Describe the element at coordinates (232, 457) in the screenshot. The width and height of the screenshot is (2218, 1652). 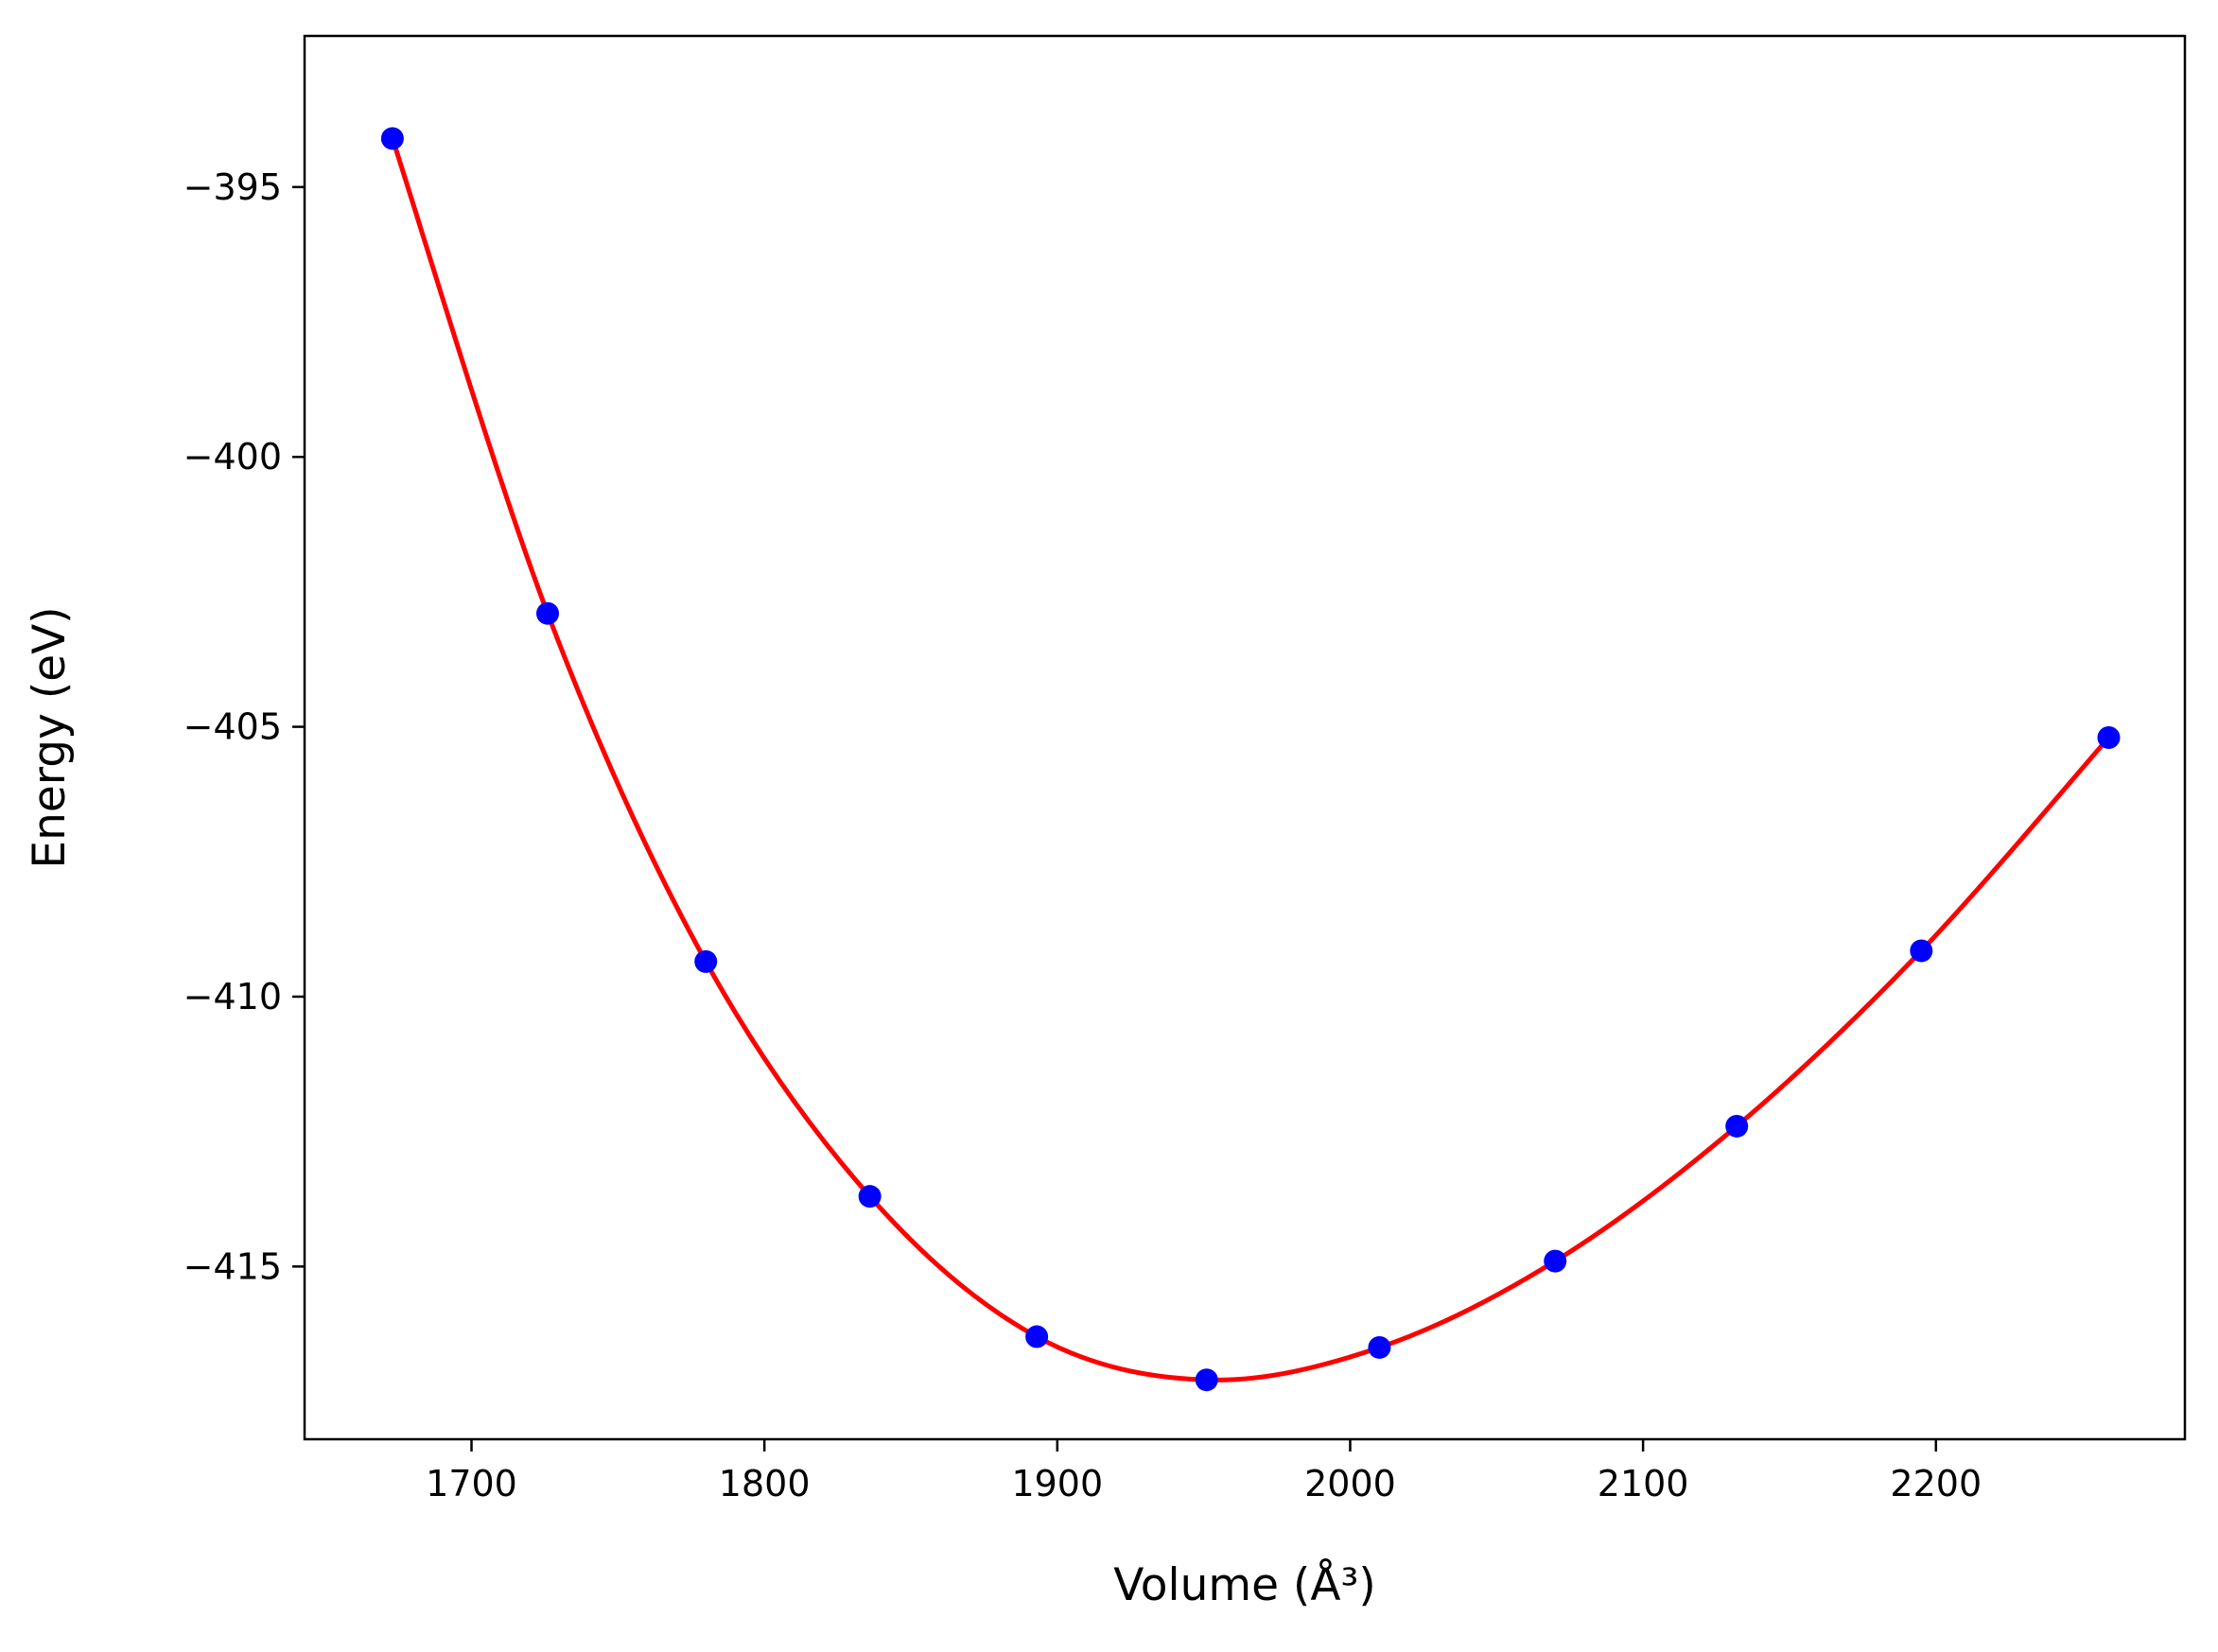
I see `y-tick-label: −400` at that location.